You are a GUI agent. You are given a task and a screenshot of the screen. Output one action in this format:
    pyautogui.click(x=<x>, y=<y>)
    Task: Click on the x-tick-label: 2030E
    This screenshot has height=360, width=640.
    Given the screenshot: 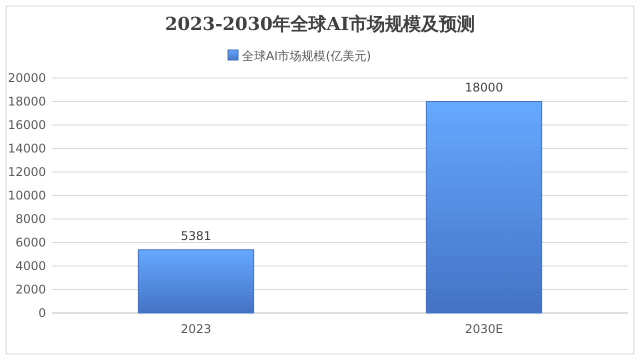 What is the action you would take?
    pyautogui.click(x=484, y=329)
    